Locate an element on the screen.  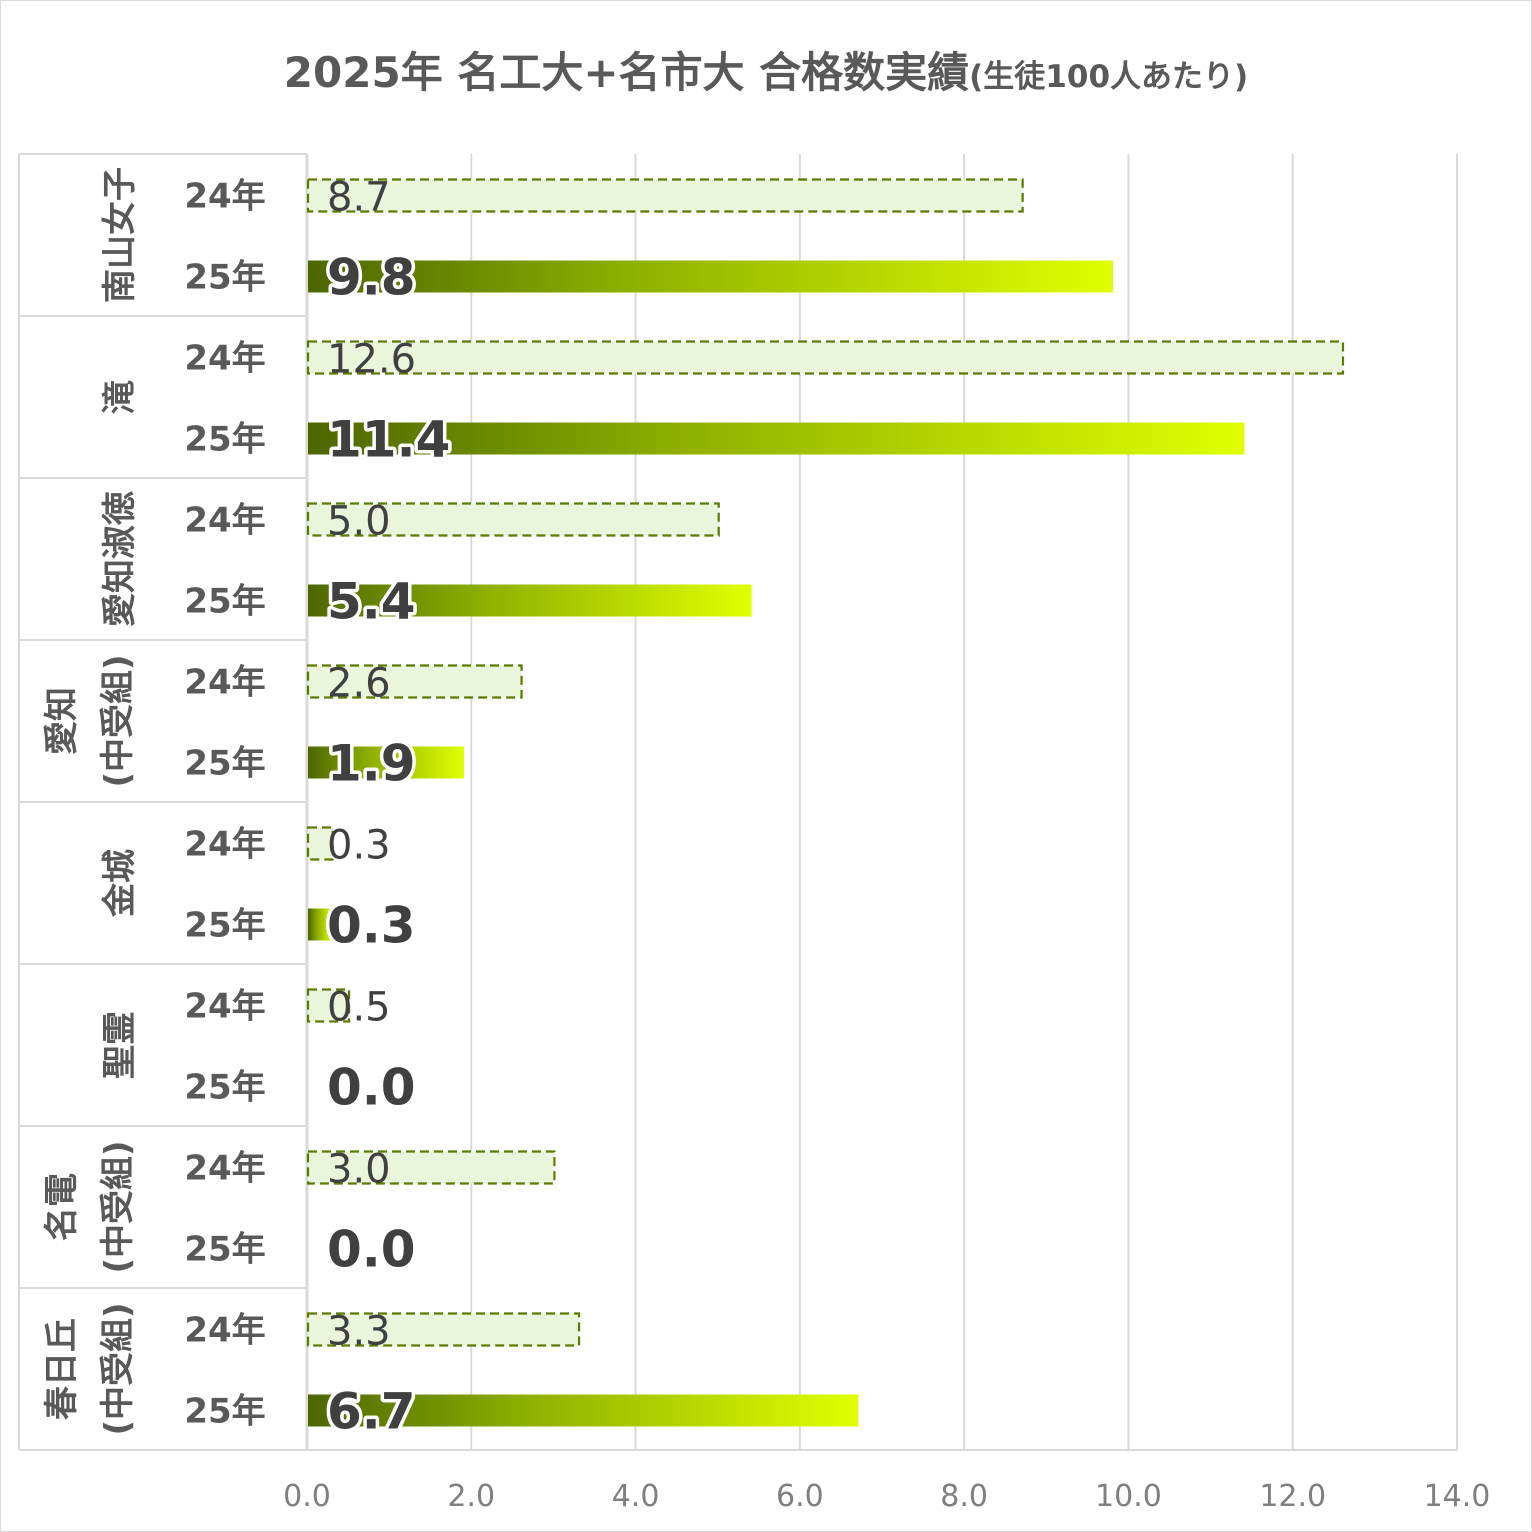
x-tick-label: 4.0 is located at coordinates (636, 1496).